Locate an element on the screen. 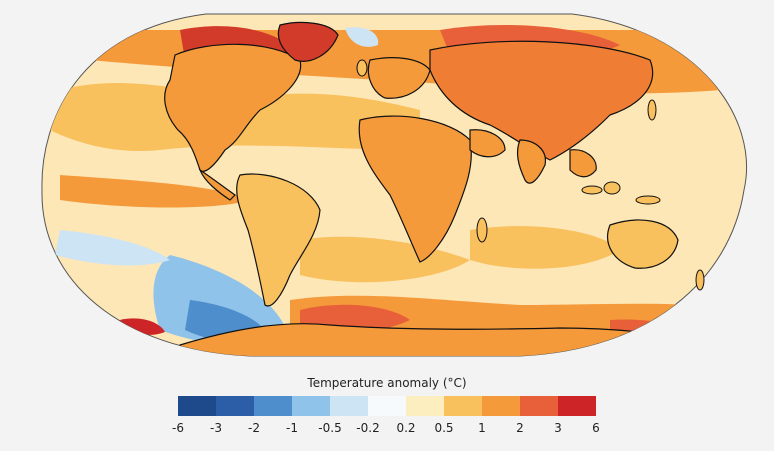  madagascar is located at coordinates (482, 230).